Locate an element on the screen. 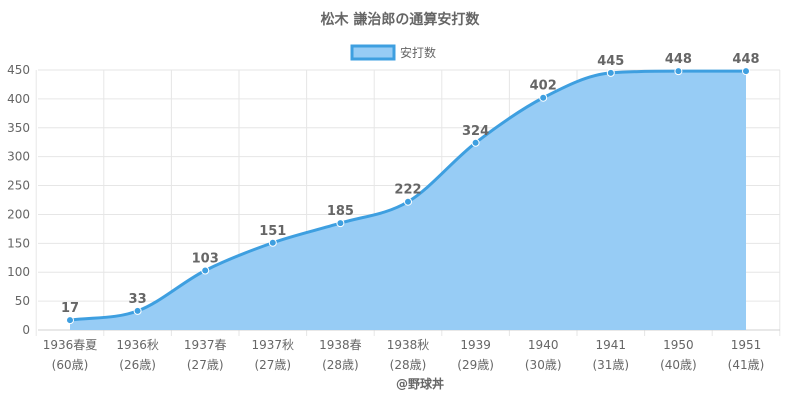 The height and width of the screenshot is (400, 800). x-tick-sublabel: (26歳) is located at coordinates (137, 365).